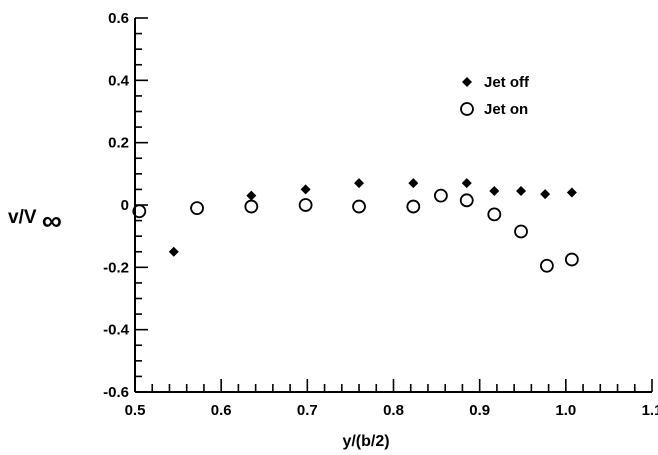 The image size is (658, 455). I want to click on data-markers, so click(355, 225).